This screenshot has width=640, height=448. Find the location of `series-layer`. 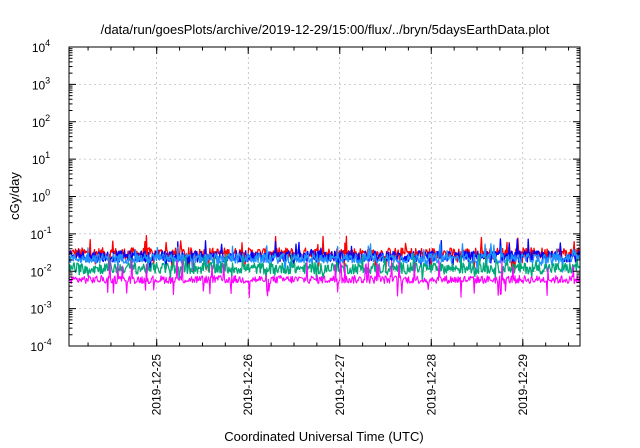

series-layer is located at coordinates (324, 266).